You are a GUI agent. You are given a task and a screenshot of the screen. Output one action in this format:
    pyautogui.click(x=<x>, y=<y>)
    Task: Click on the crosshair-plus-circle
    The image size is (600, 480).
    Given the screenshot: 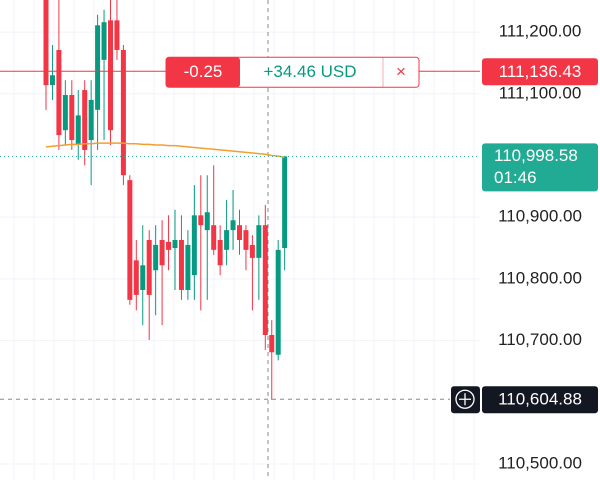 What is the action you would take?
    pyautogui.click(x=465, y=399)
    